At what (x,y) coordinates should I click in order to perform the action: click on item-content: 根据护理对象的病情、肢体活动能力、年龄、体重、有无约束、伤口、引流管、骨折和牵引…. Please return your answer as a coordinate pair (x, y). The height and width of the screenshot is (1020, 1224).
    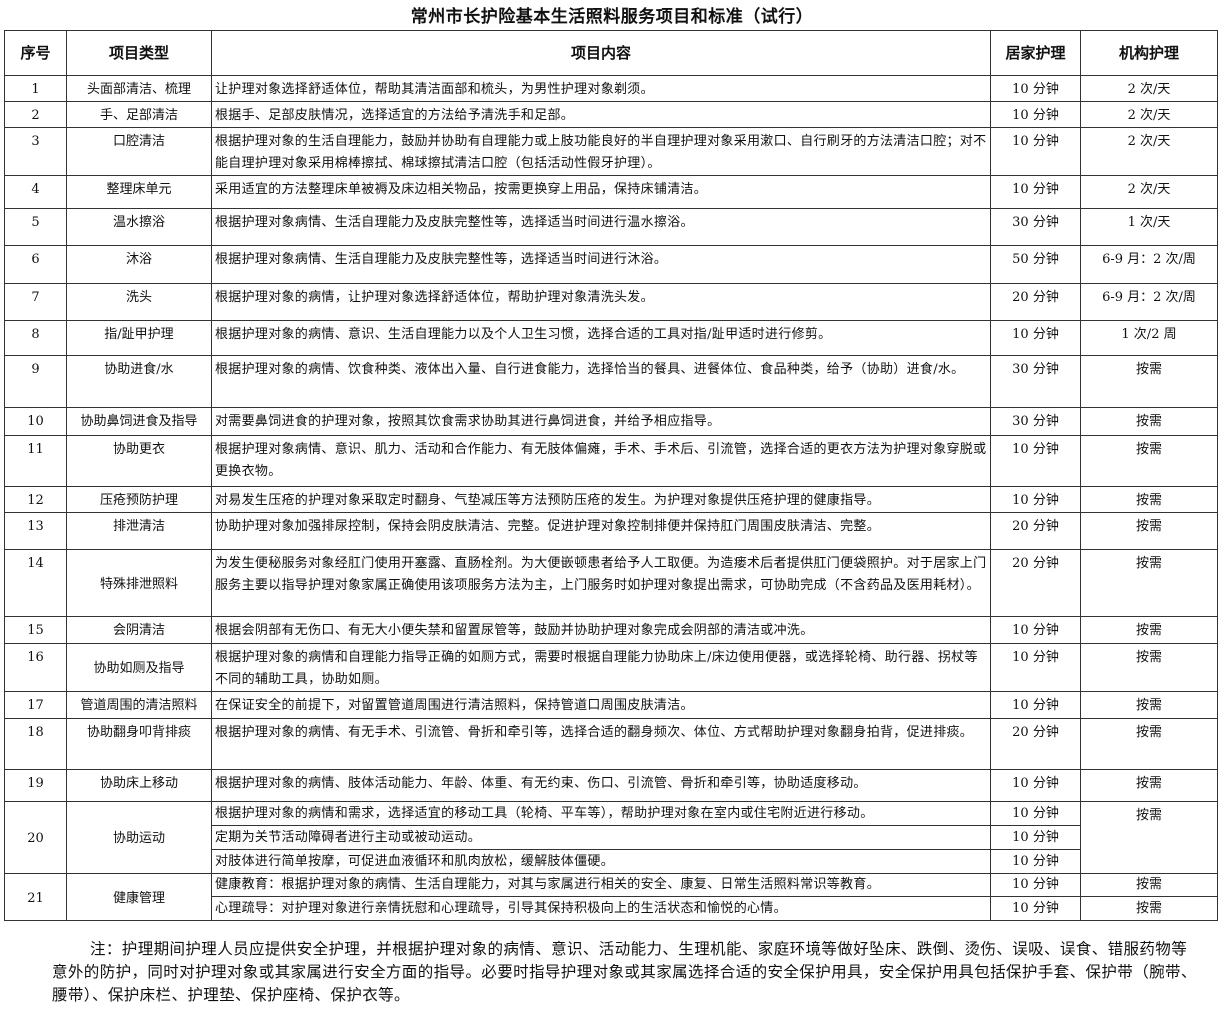
    Looking at the image, I should click on (601, 785).